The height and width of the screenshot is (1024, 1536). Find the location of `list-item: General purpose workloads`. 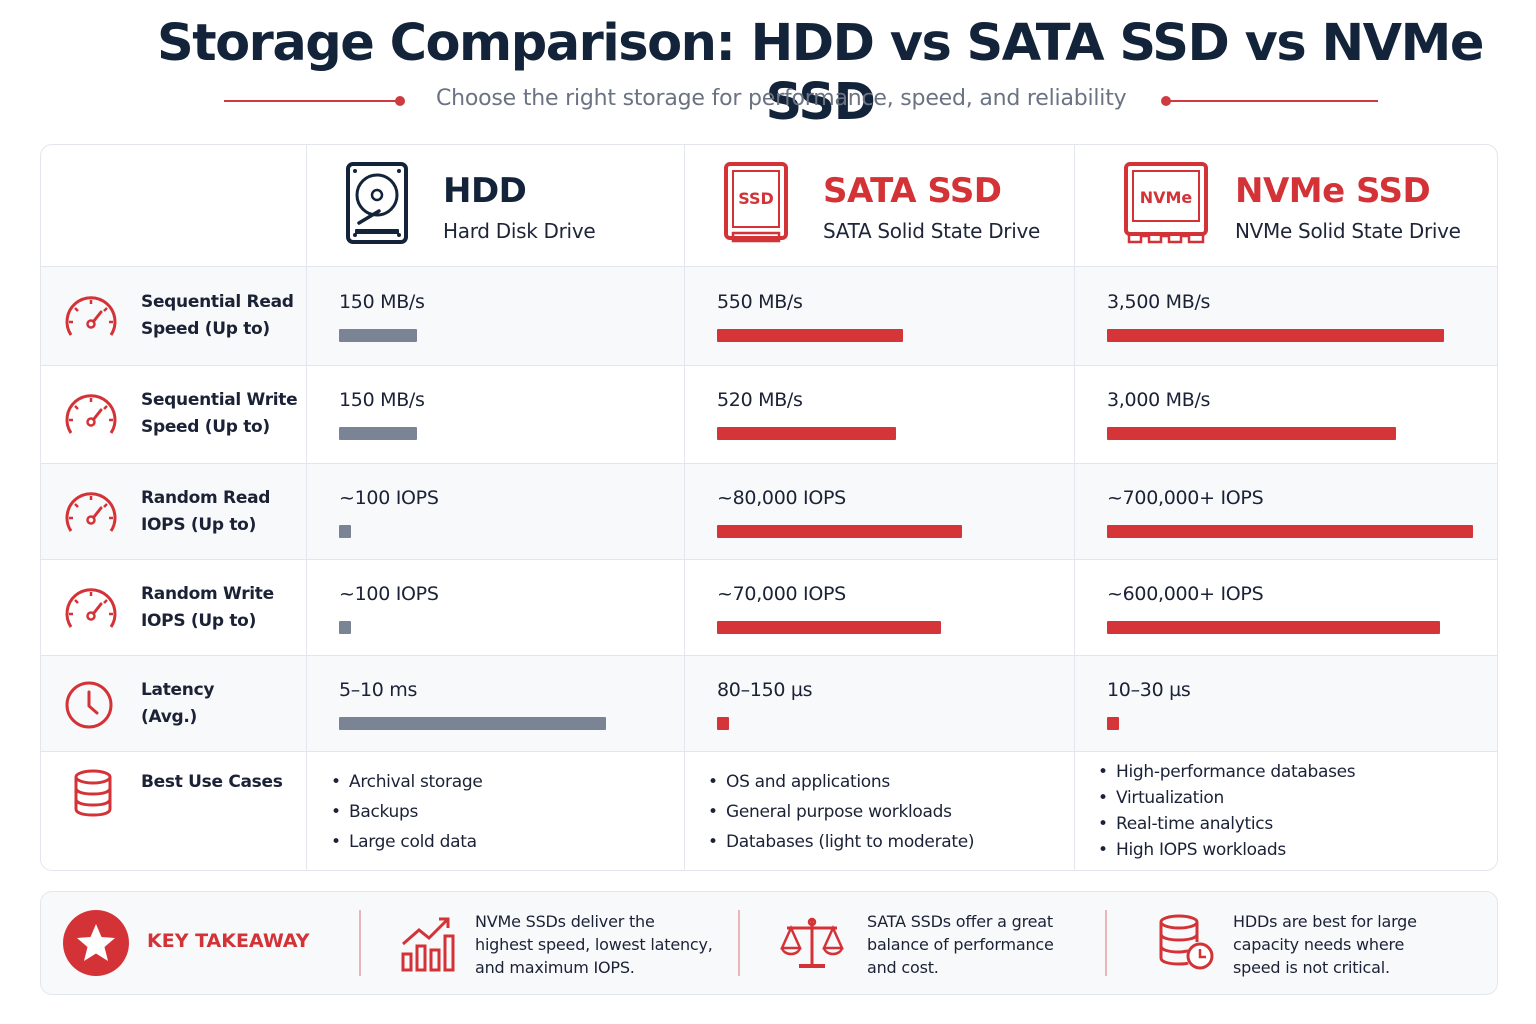

list-item: General purpose workloads is located at coordinates (841, 812).